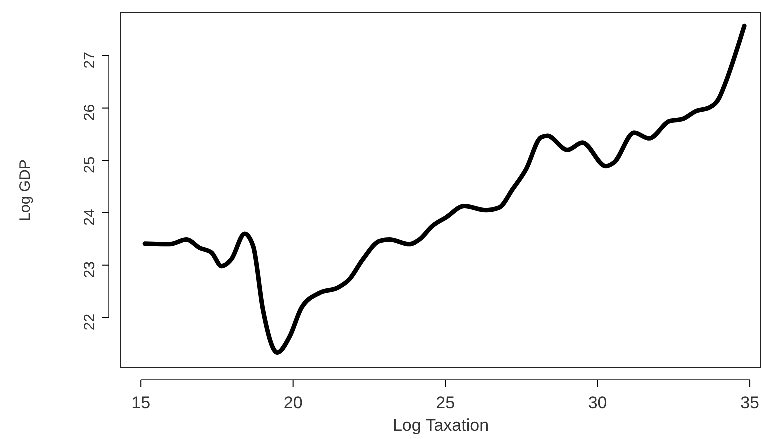  Describe the element at coordinates (441, 425) in the screenshot. I see `x-axis-title: Log Taxation` at that location.